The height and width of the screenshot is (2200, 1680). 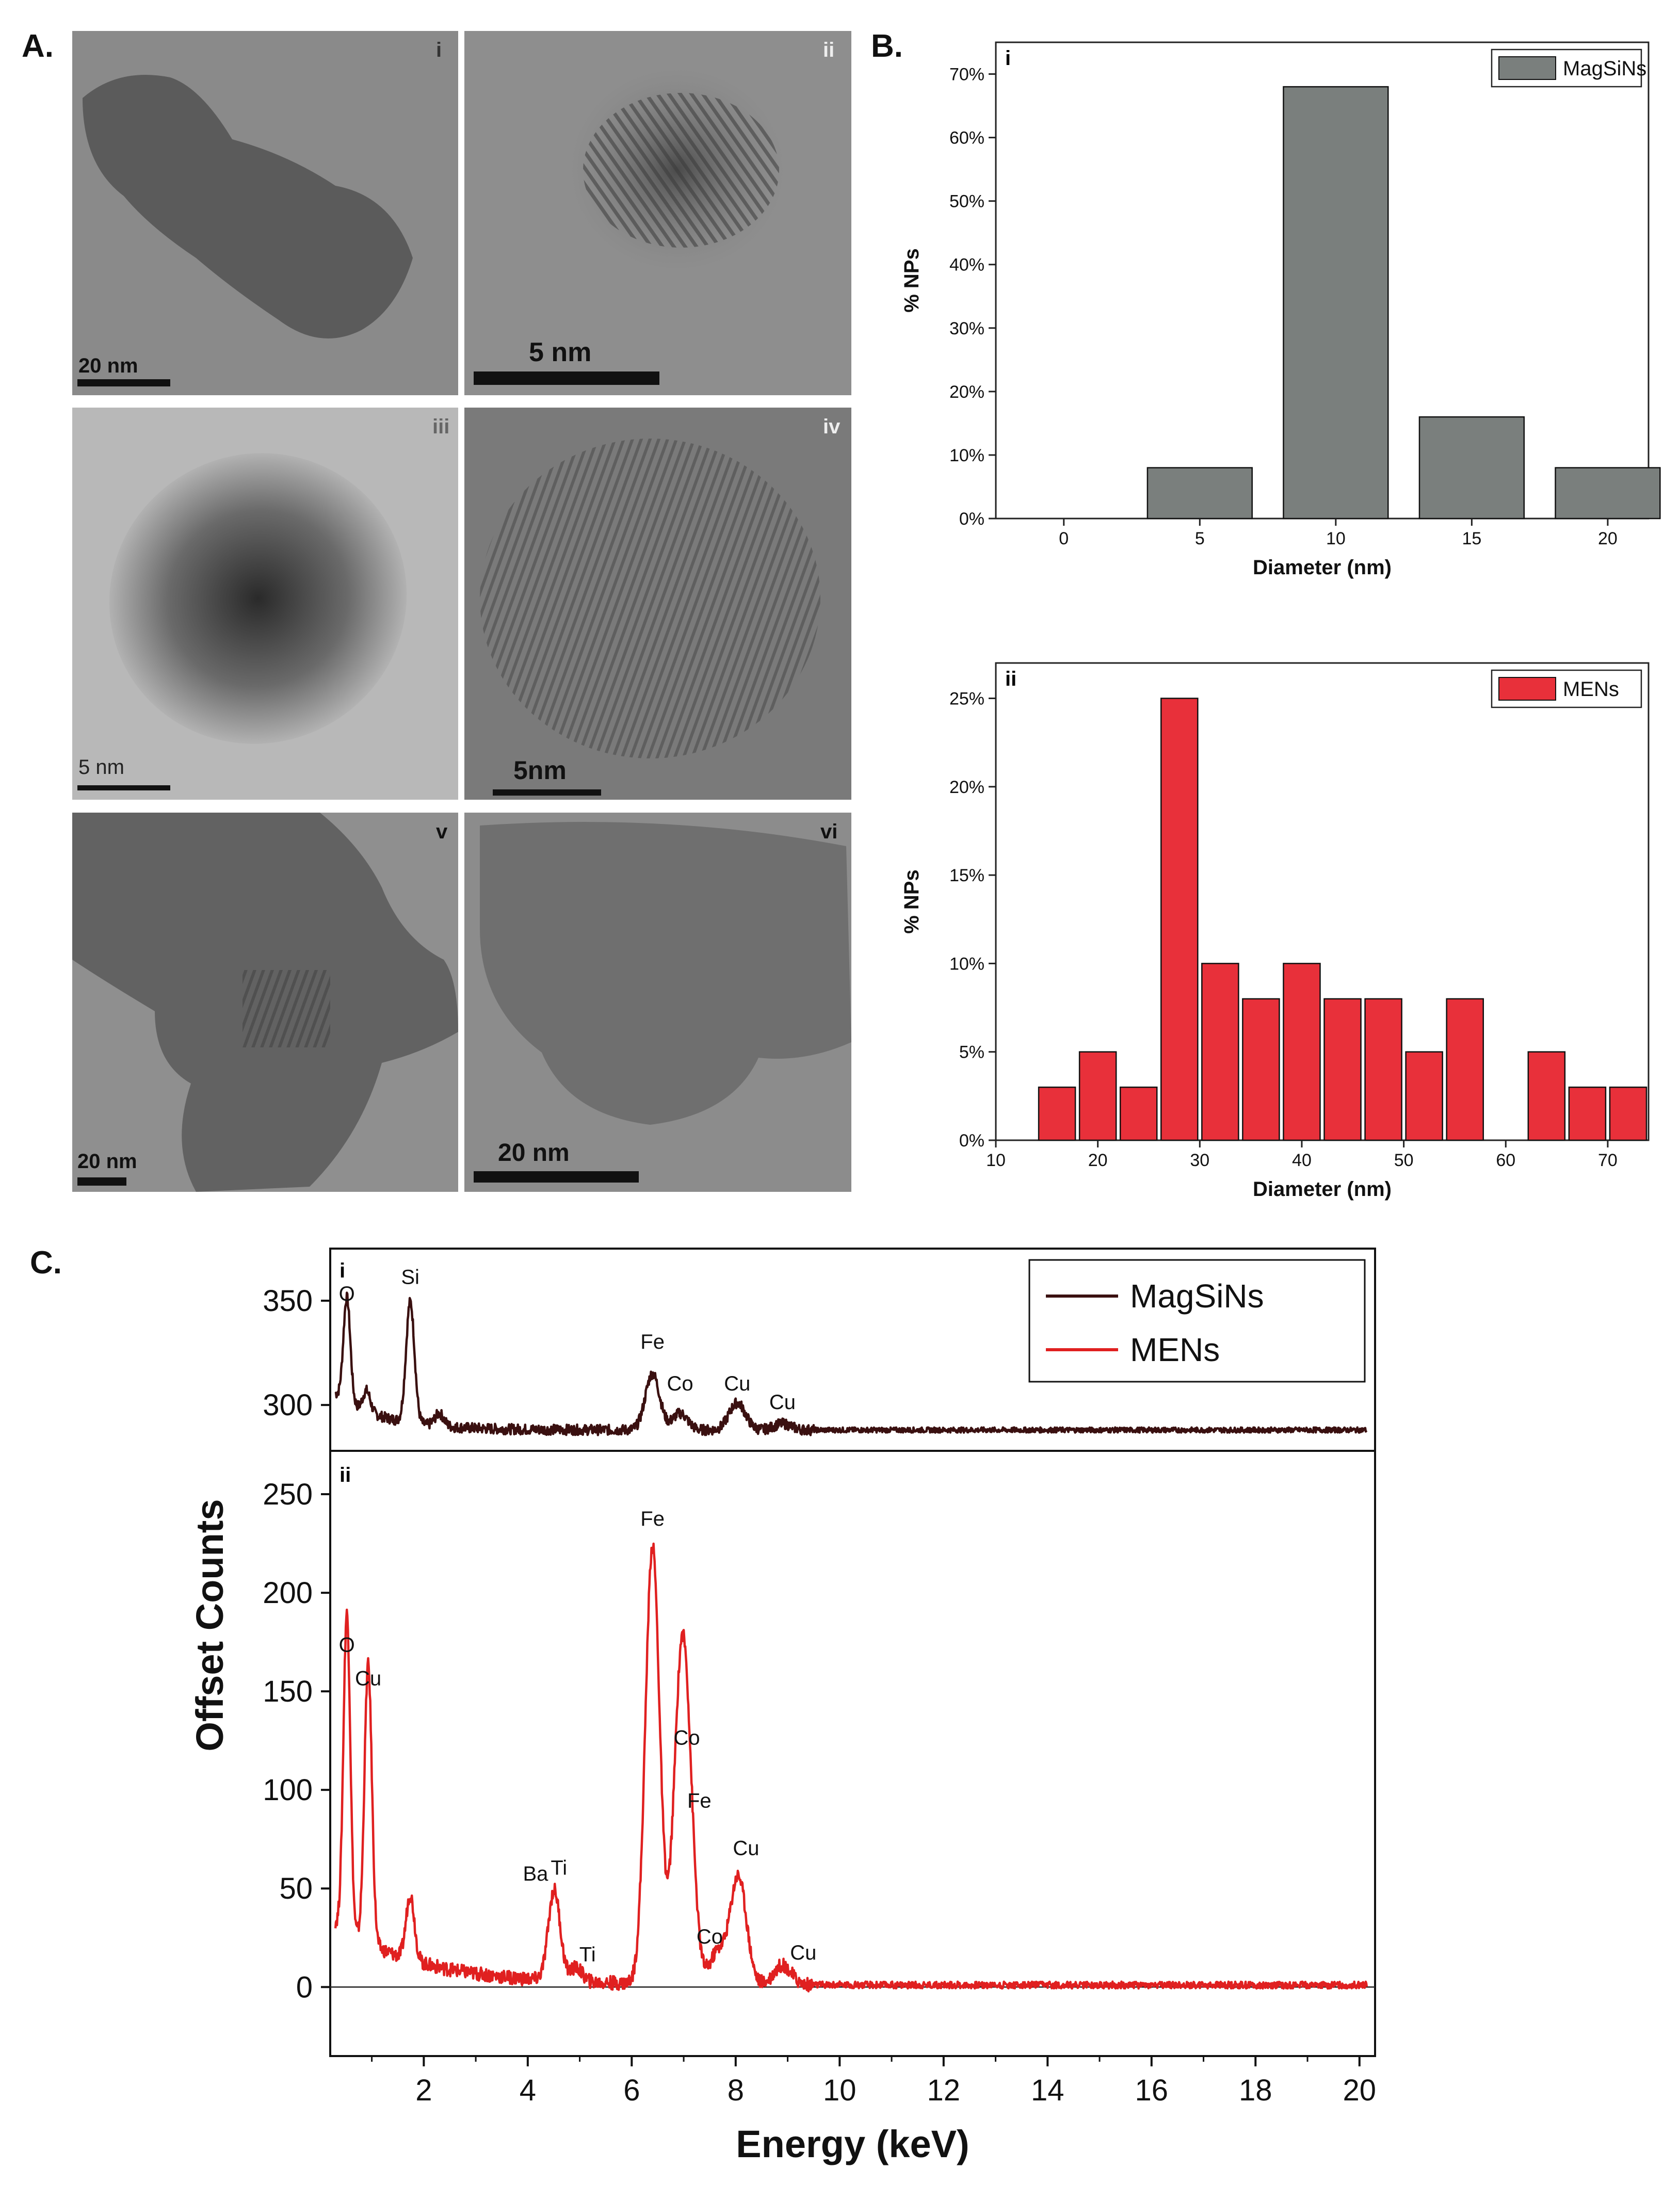 What do you see at coordinates (1608, 1161) in the screenshot?
I see `x-tick-label: 70` at bounding box center [1608, 1161].